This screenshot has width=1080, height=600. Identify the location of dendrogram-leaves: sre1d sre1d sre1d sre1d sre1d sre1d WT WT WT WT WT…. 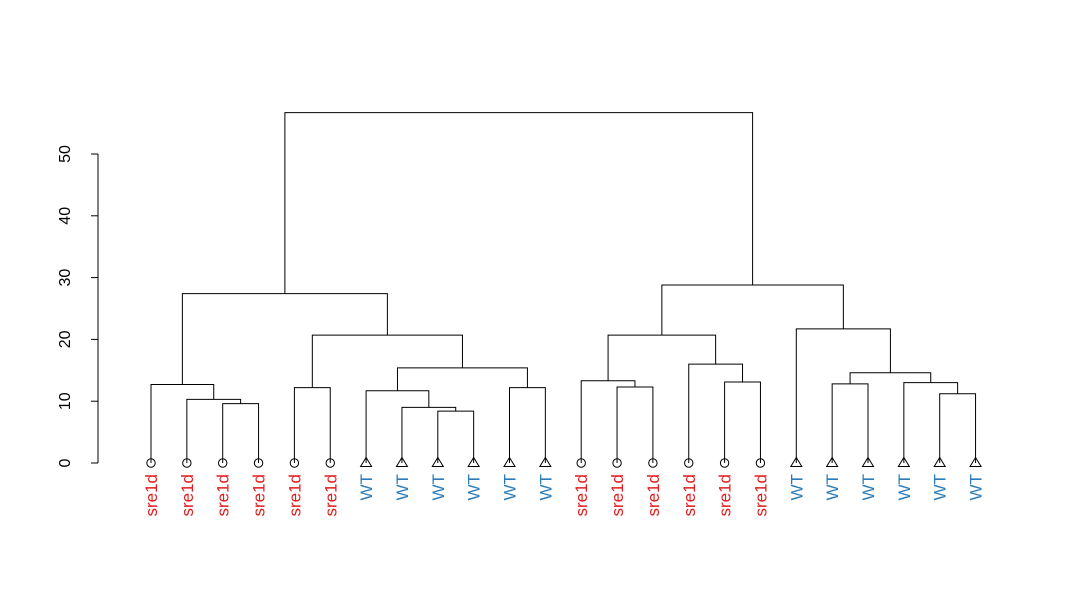
(564, 486).